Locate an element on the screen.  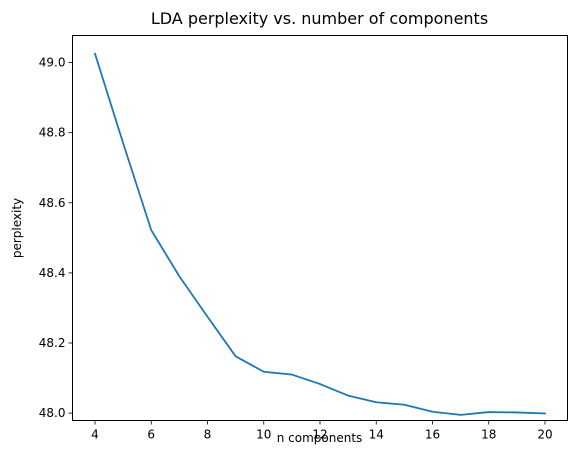
y-tick-label: 48.8 is located at coordinates (52, 133).